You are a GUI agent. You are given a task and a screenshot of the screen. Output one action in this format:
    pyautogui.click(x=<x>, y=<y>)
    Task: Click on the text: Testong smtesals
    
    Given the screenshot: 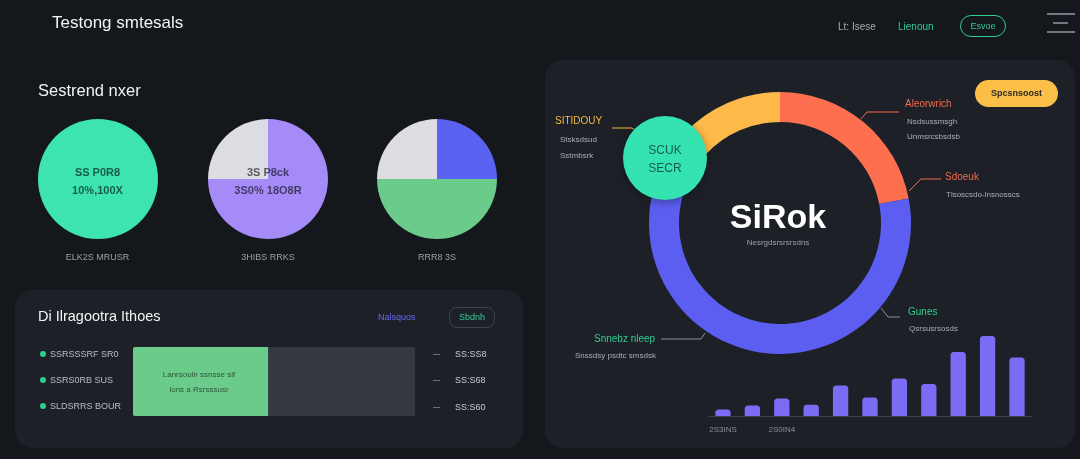 What is the action you would take?
    pyautogui.click(x=118, y=22)
    